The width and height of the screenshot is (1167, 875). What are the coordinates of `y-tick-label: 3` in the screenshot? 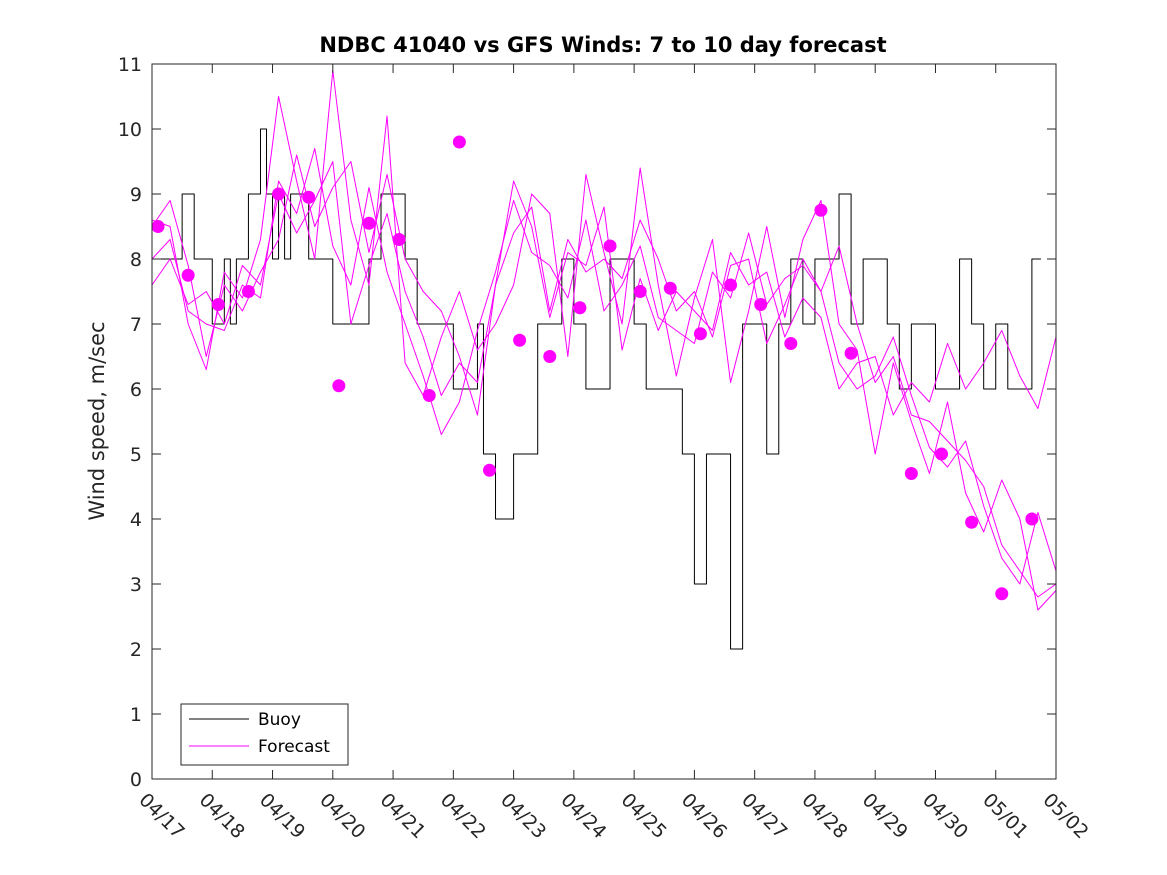 It's located at (136, 585).